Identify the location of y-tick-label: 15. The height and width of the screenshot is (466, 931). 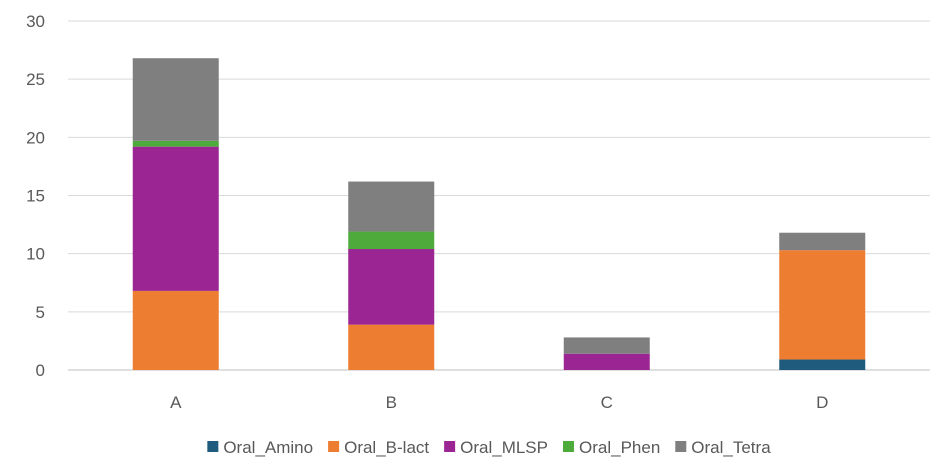
(35, 196).